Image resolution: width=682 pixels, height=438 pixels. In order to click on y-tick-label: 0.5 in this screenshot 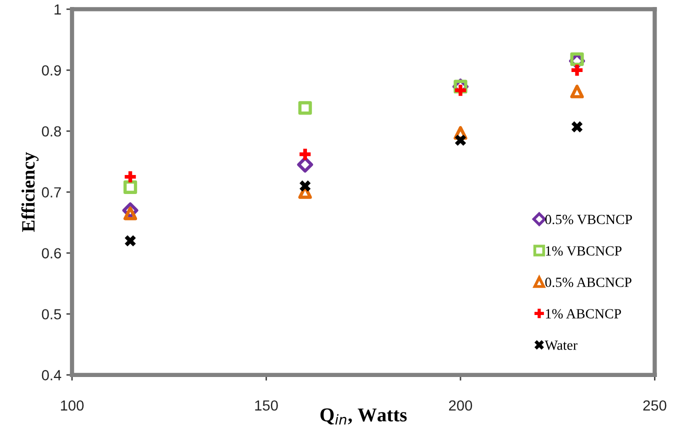, I will do `click(51, 314)`.